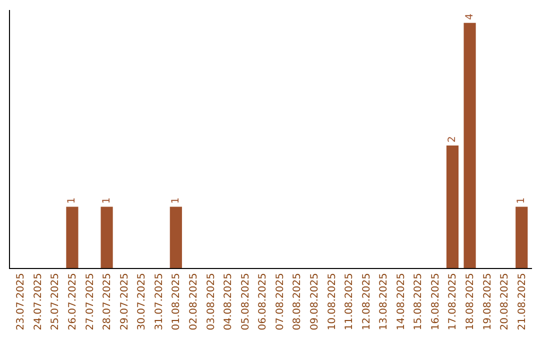  I want to click on x-tick-label: 30.07.2025, so click(142, 301).